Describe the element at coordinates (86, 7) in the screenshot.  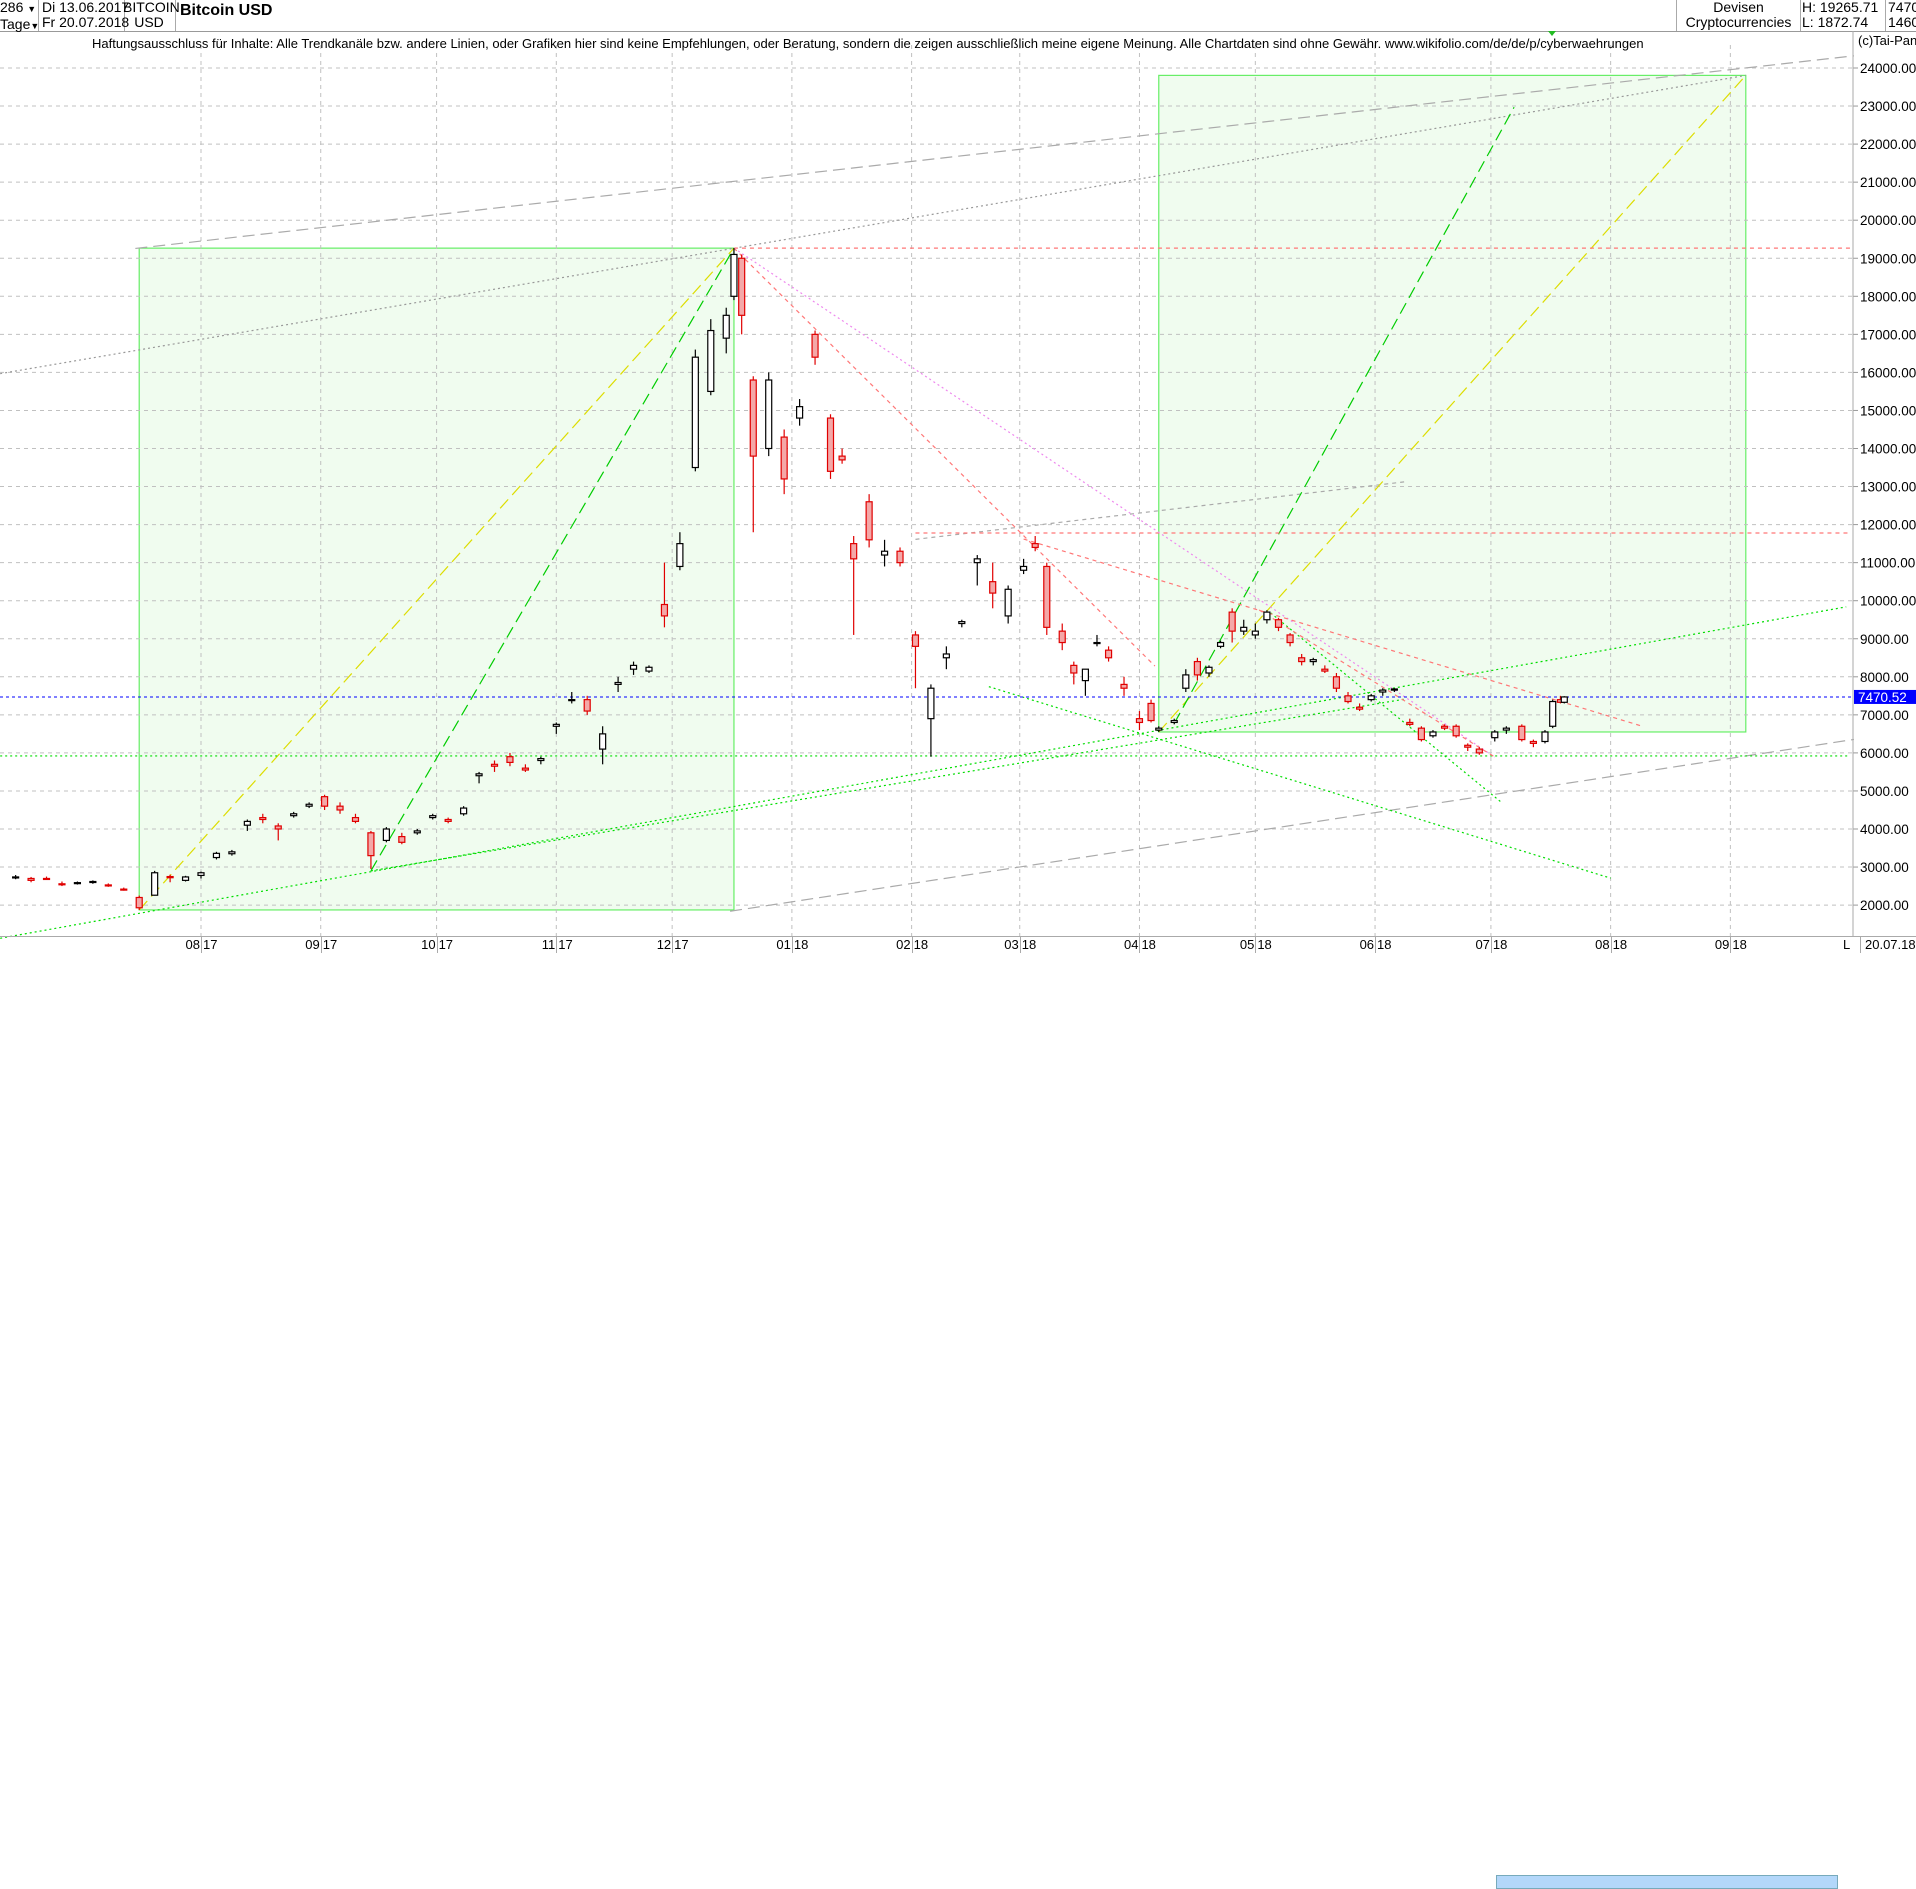
I see `from-date: Di 13.06.2017` at that location.